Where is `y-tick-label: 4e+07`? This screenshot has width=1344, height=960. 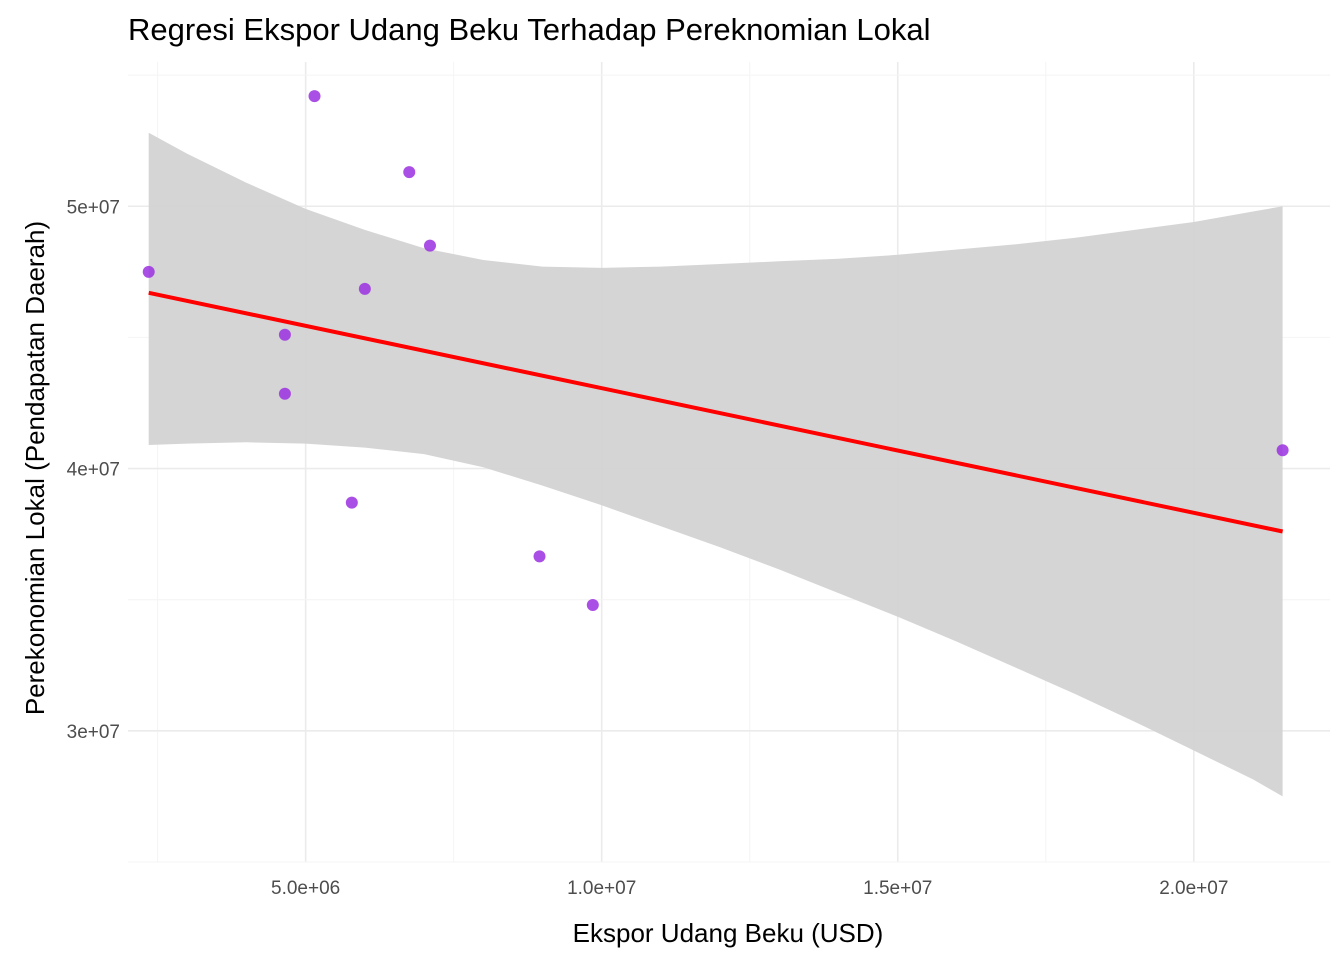
y-tick-label: 4e+07 is located at coordinates (93, 470).